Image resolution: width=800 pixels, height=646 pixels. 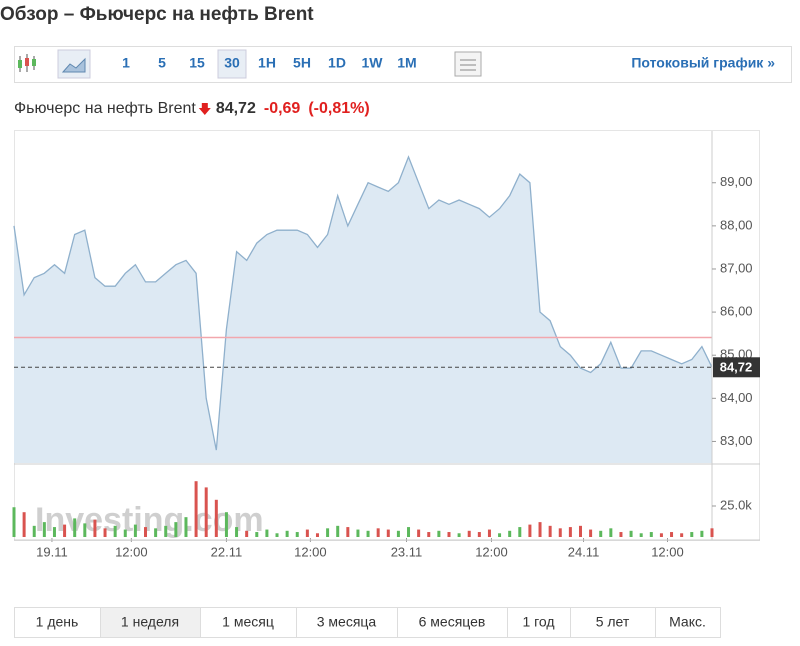 I want to click on price: 84,72, so click(x=236, y=108).